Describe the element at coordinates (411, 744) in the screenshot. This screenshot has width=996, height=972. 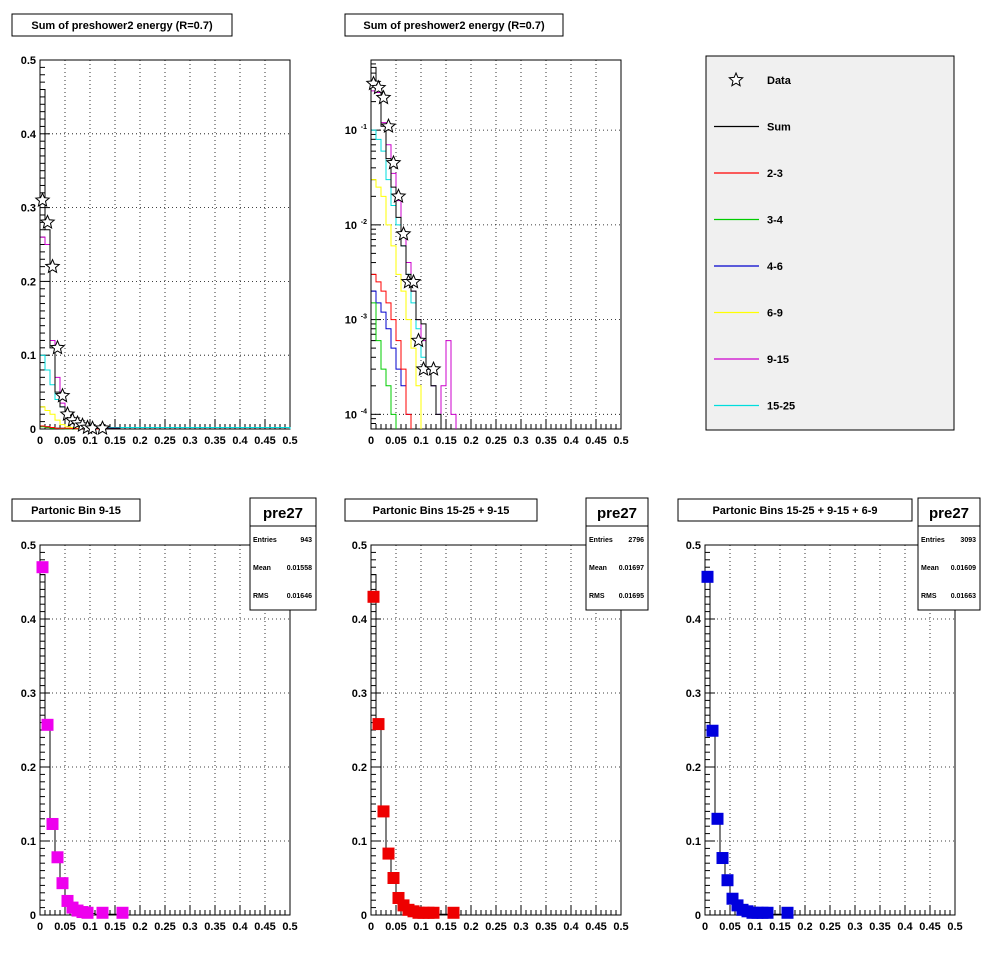
I see `series-histogram` at that location.